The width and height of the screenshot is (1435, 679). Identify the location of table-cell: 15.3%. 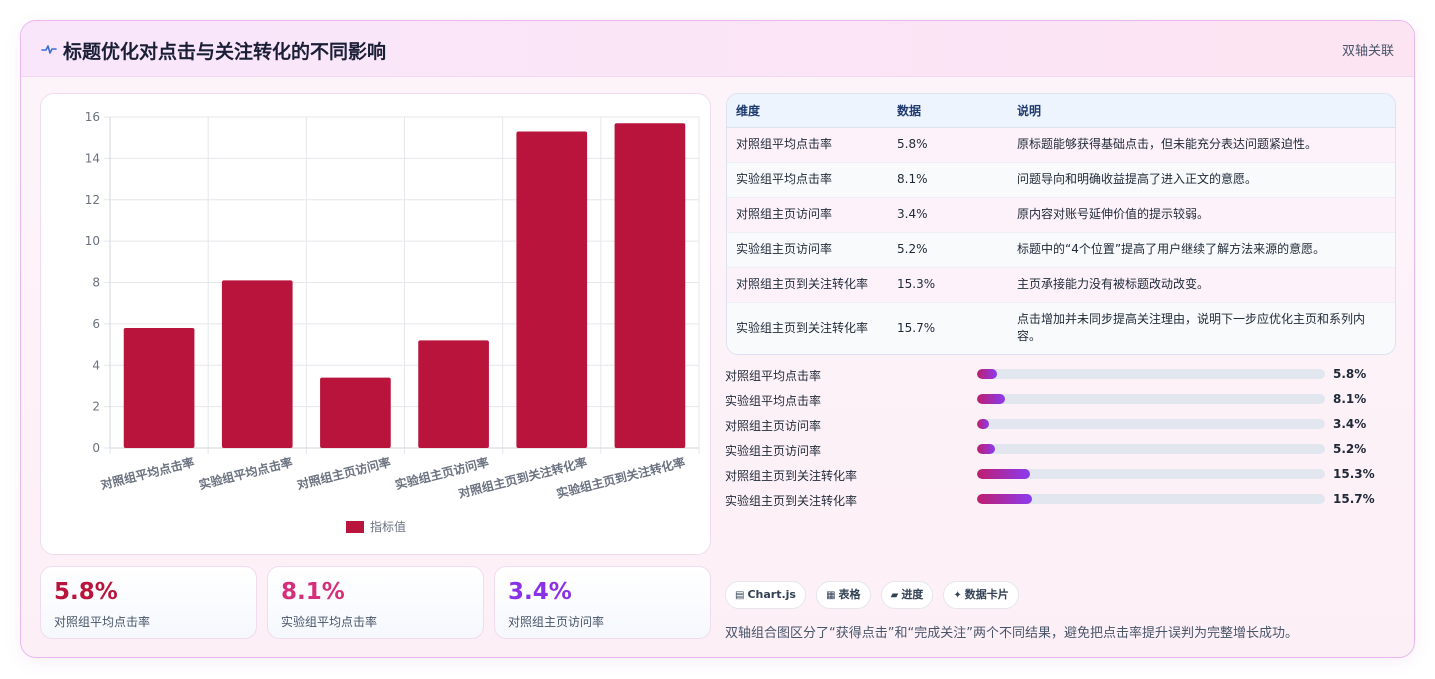
(948, 285).